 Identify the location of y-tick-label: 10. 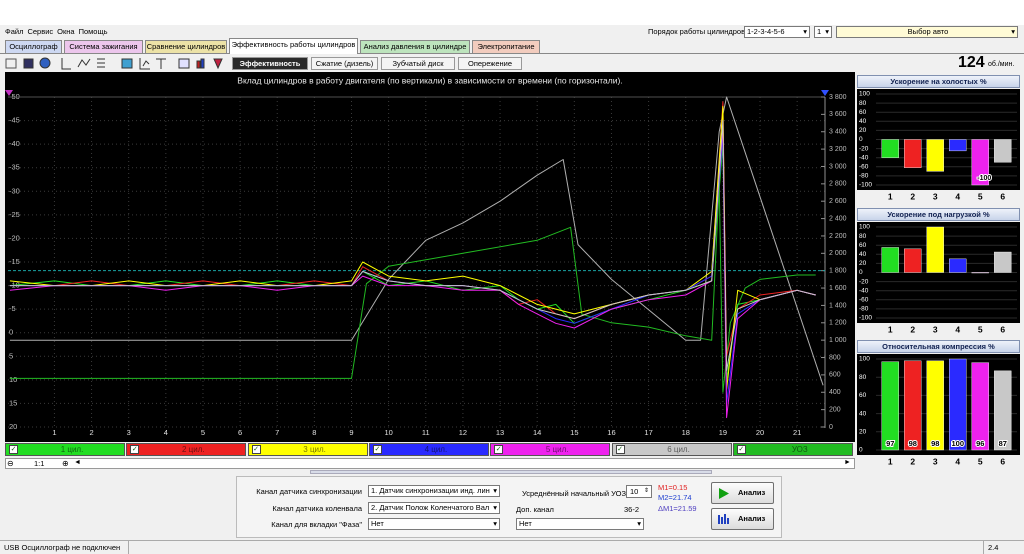
(13, 379).